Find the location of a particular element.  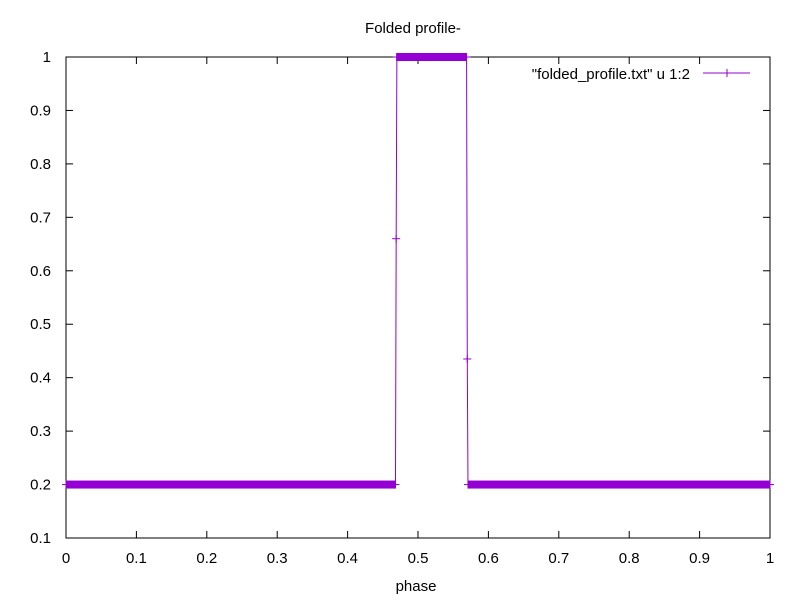

x-tick-label: 1 is located at coordinates (770, 558).